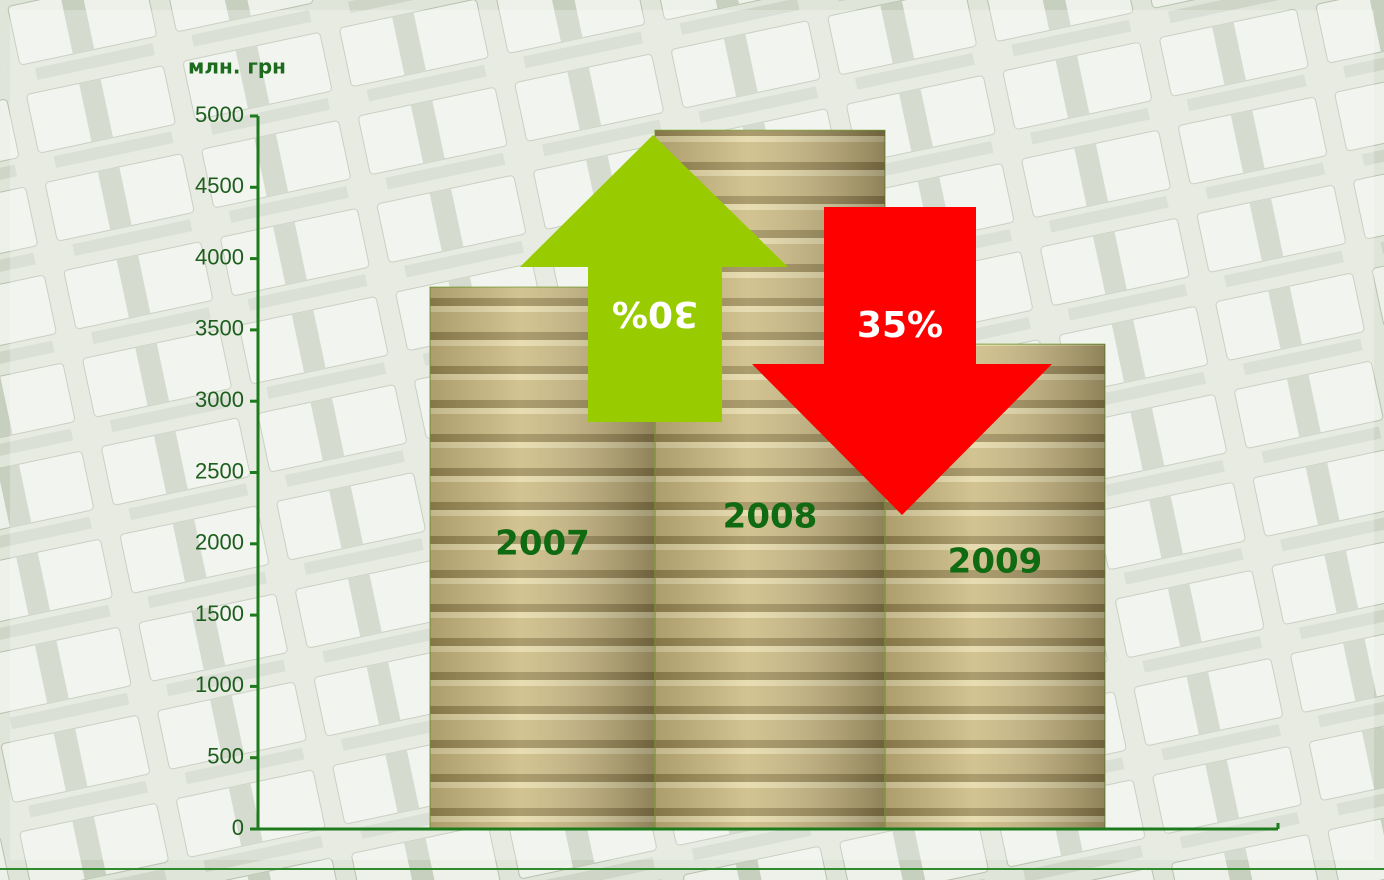 The image size is (1384, 880). What do you see at coordinates (219, 185) in the screenshot?
I see `y-tick-label: 4500` at bounding box center [219, 185].